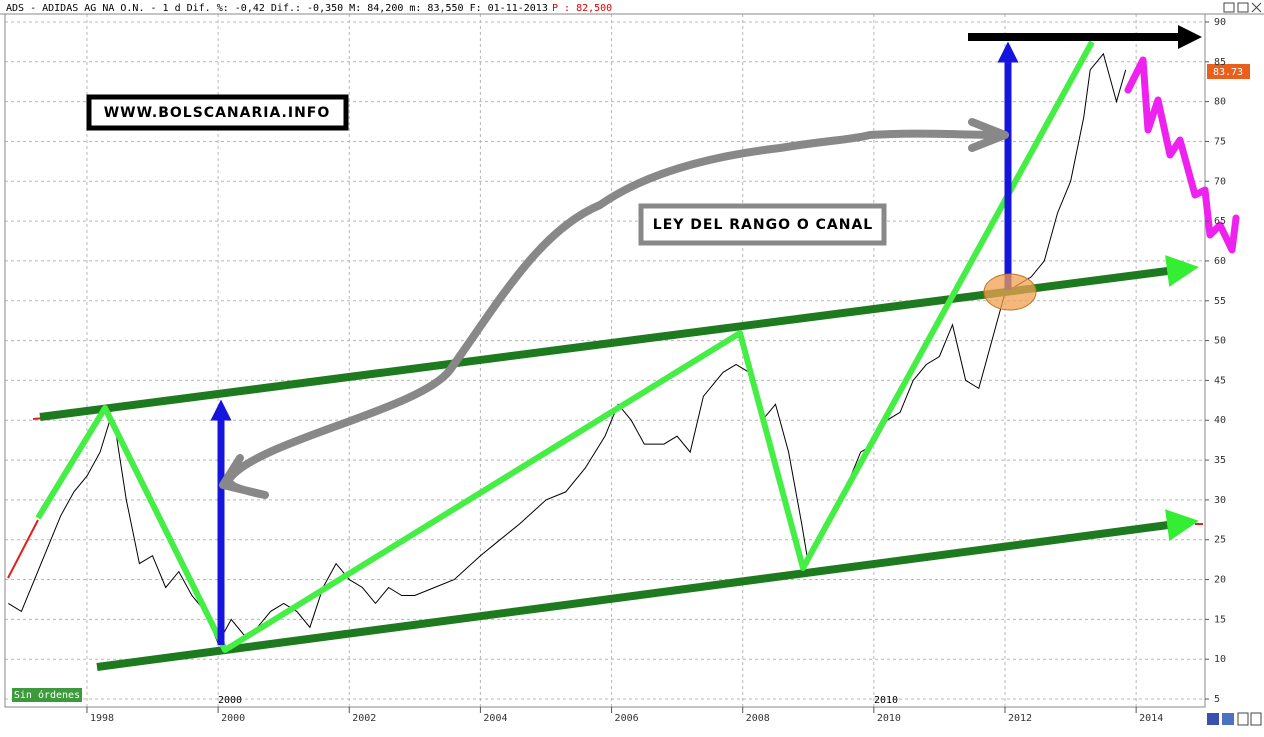 This screenshot has width=1264, height=737. Describe the element at coordinates (1220, 62) in the screenshot. I see `y-tick-label: 85` at that location.